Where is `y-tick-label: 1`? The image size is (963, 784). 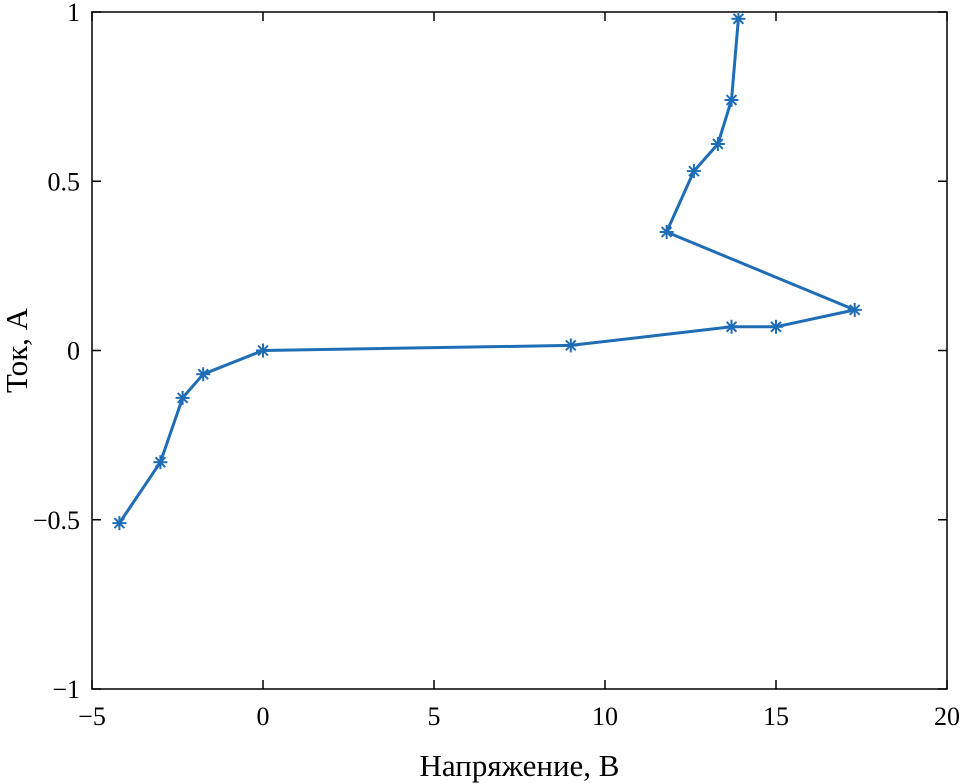
y-tick-label: 1 is located at coordinates (73, 13).